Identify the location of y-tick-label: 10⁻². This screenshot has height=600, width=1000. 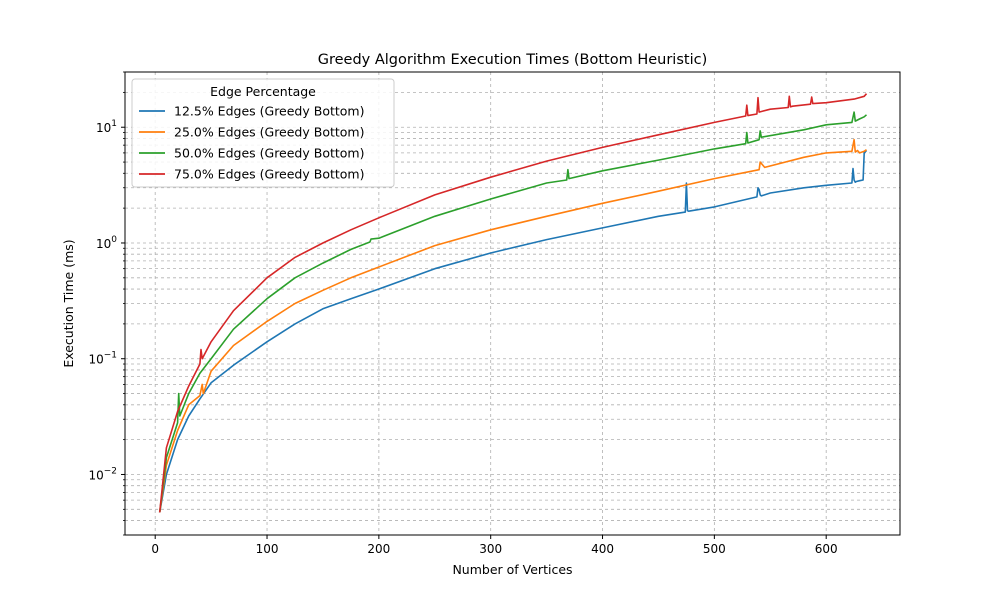
(102, 474).